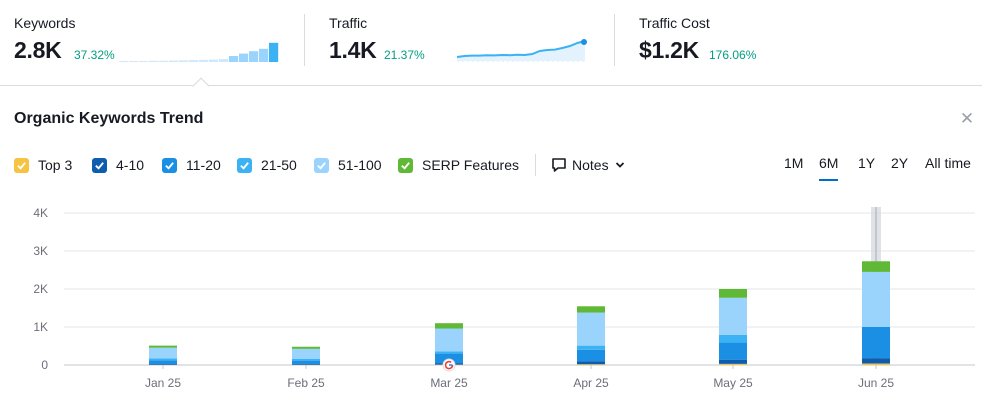 The width and height of the screenshot is (982, 407). What do you see at coordinates (669, 50) in the screenshot?
I see `metric-traffic-cost-value: $1.2K` at bounding box center [669, 50].